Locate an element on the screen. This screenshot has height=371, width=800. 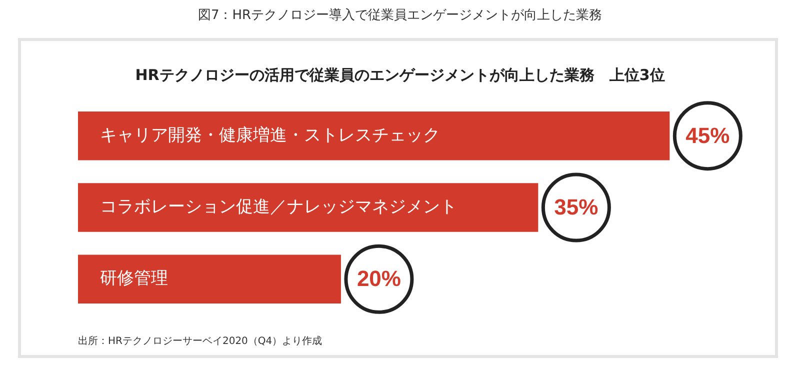
chart-title: 図7：HRテクノロジー導入で従業員エンゲージメントが向上した業務 is located at coordinates (400, 15).